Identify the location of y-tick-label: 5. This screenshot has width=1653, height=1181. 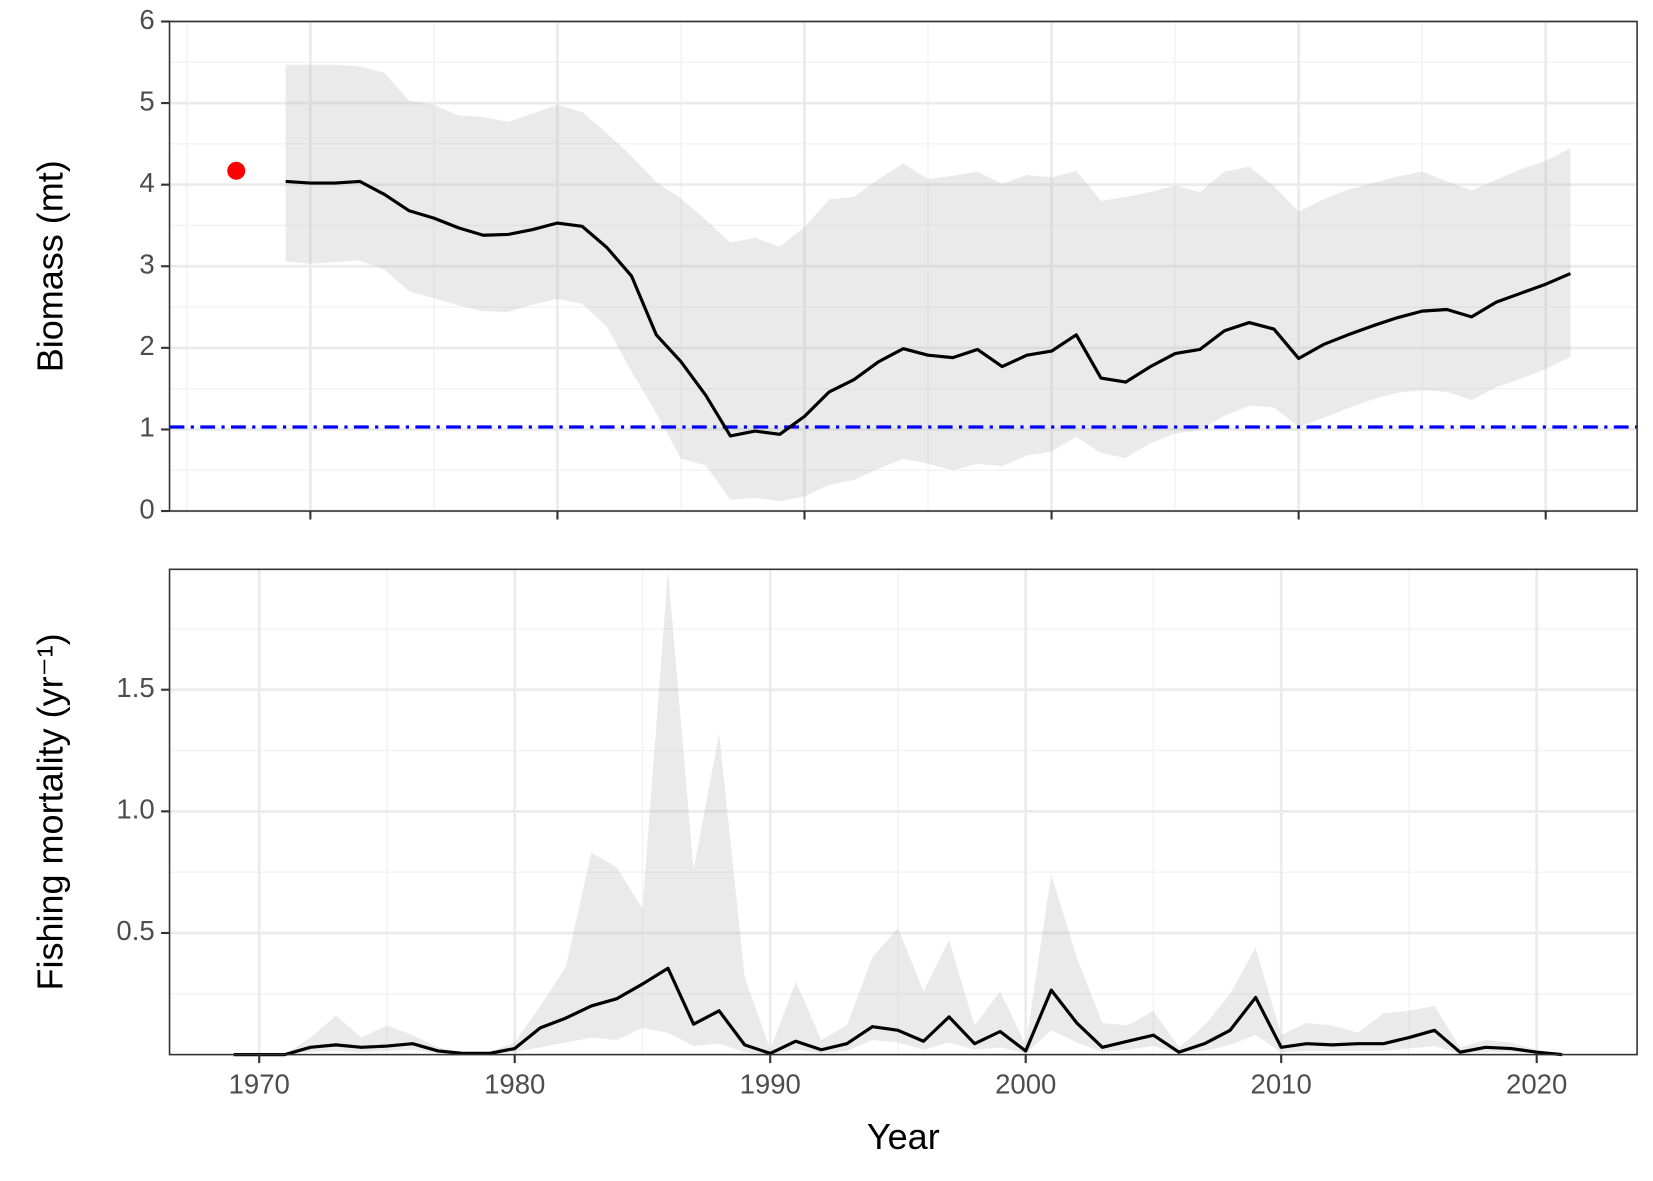
(146, 100).